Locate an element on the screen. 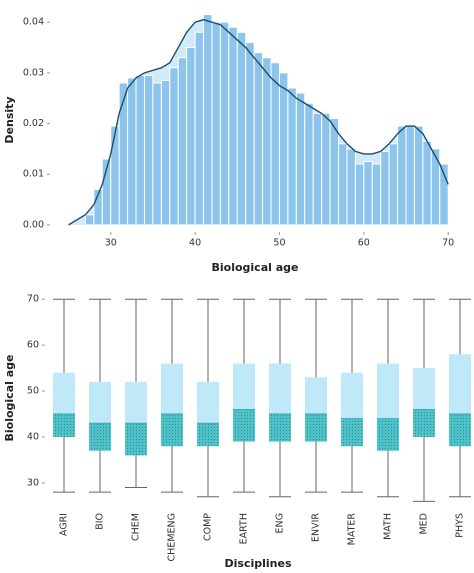  x-axis-label: Biological age is located at coordinates (255, 267).